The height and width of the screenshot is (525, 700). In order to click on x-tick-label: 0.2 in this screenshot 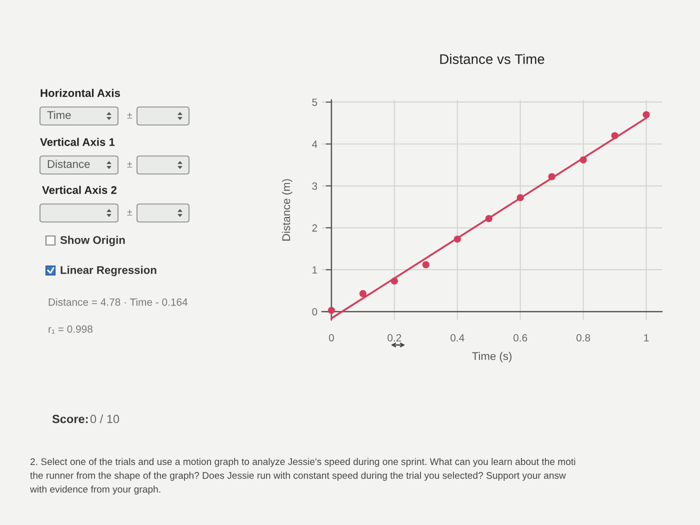, I will do `click(395, 338)`.